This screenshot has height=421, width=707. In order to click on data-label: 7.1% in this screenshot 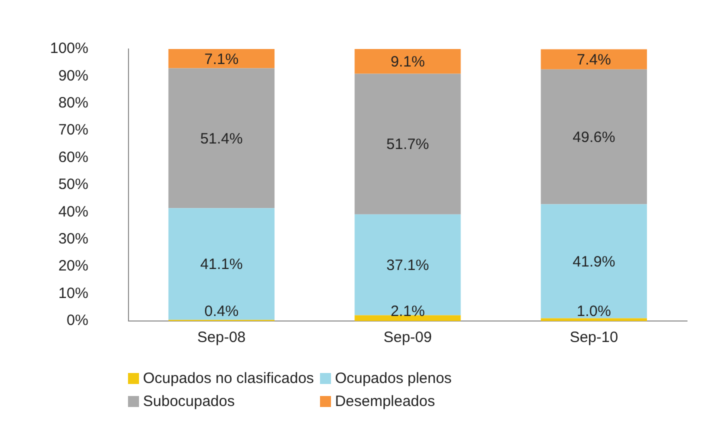, I will do `click(221, 59)`.